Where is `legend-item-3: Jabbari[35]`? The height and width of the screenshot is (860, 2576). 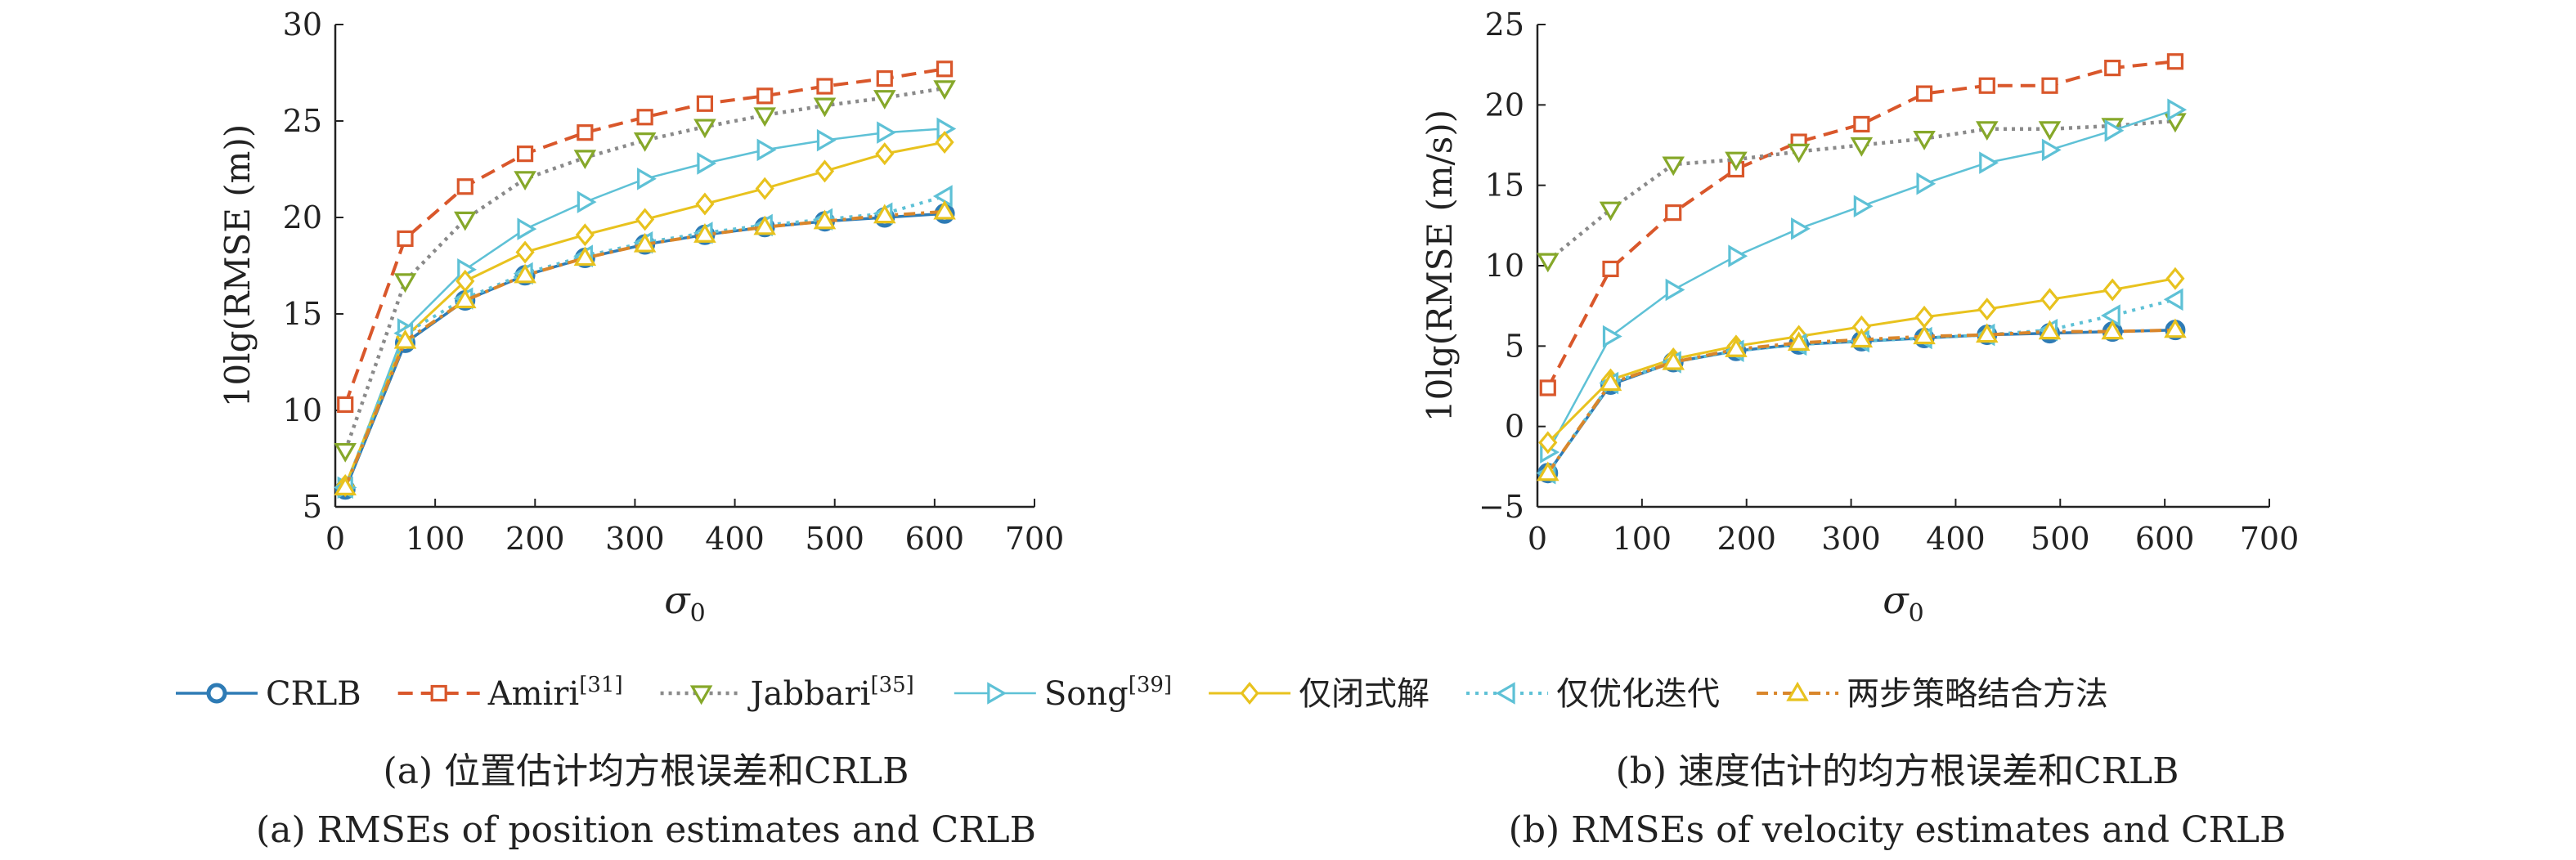 legend-item-3: Jabbari[35] is located at coordinates (787, 693).